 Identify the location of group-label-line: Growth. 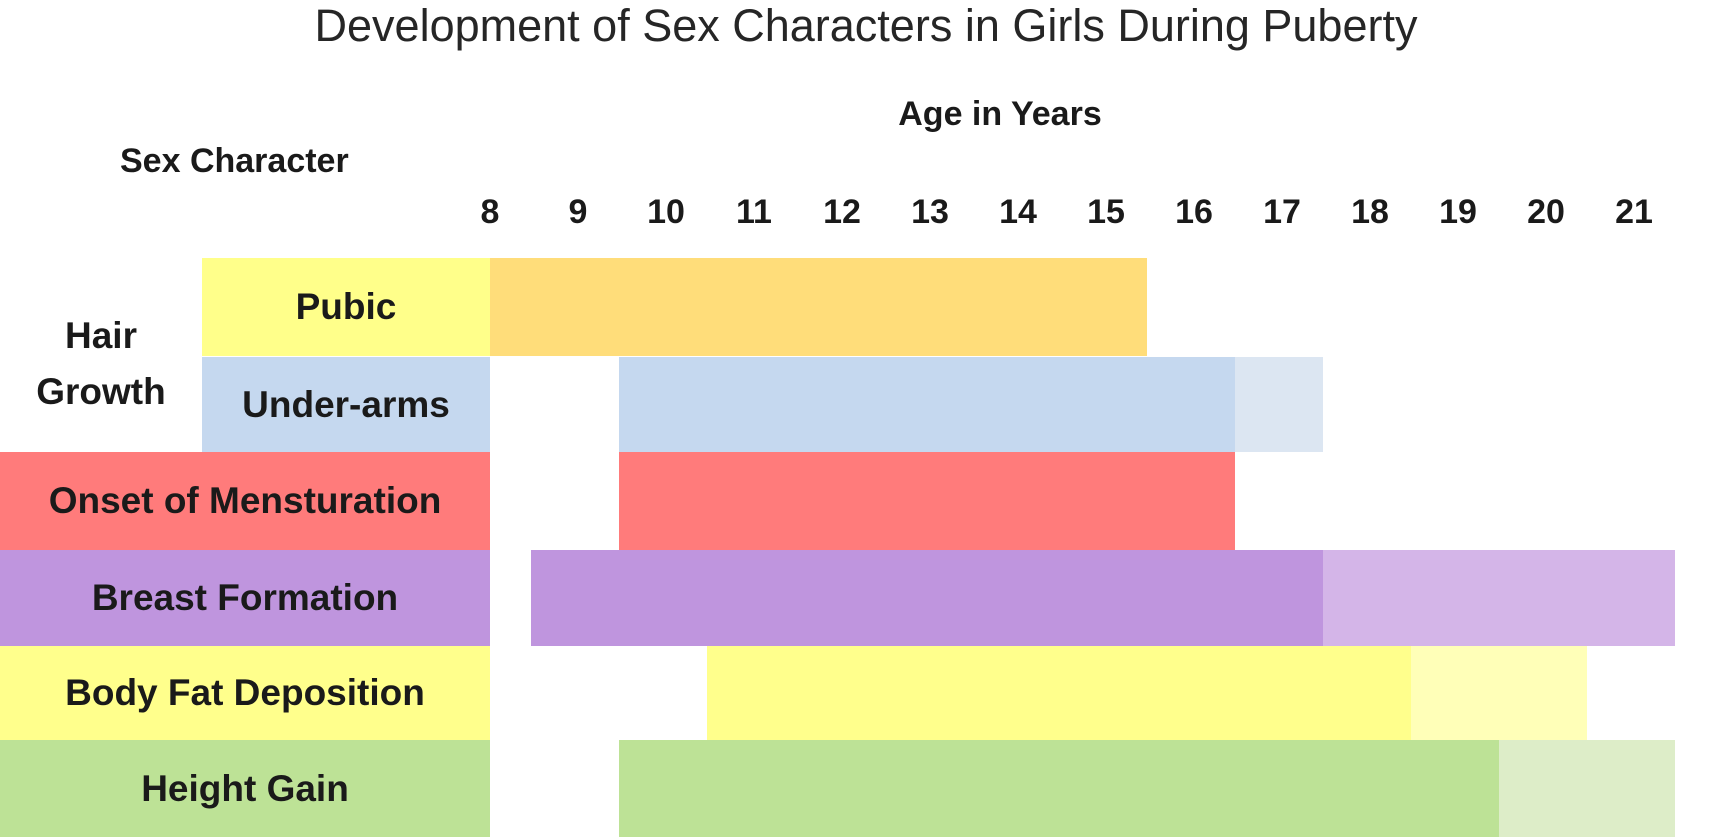
(101, 391).